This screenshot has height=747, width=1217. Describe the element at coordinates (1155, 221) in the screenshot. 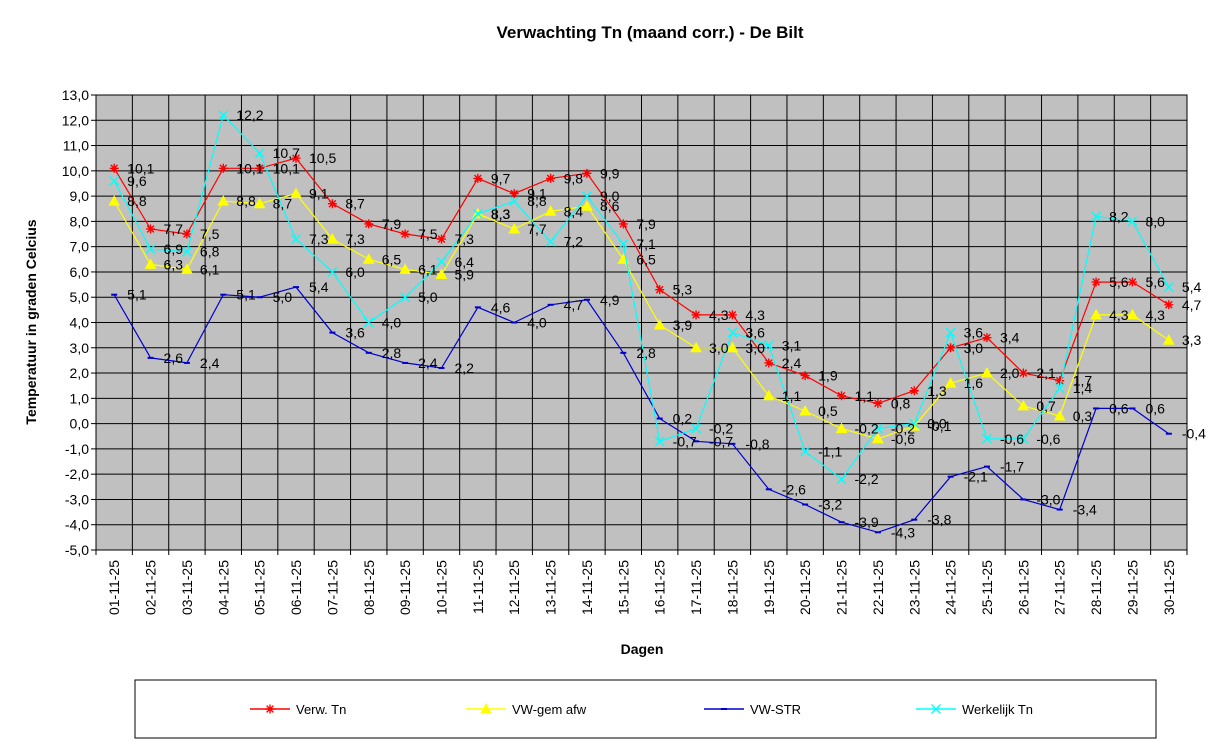

I see `data-label: 8,0` at that location.